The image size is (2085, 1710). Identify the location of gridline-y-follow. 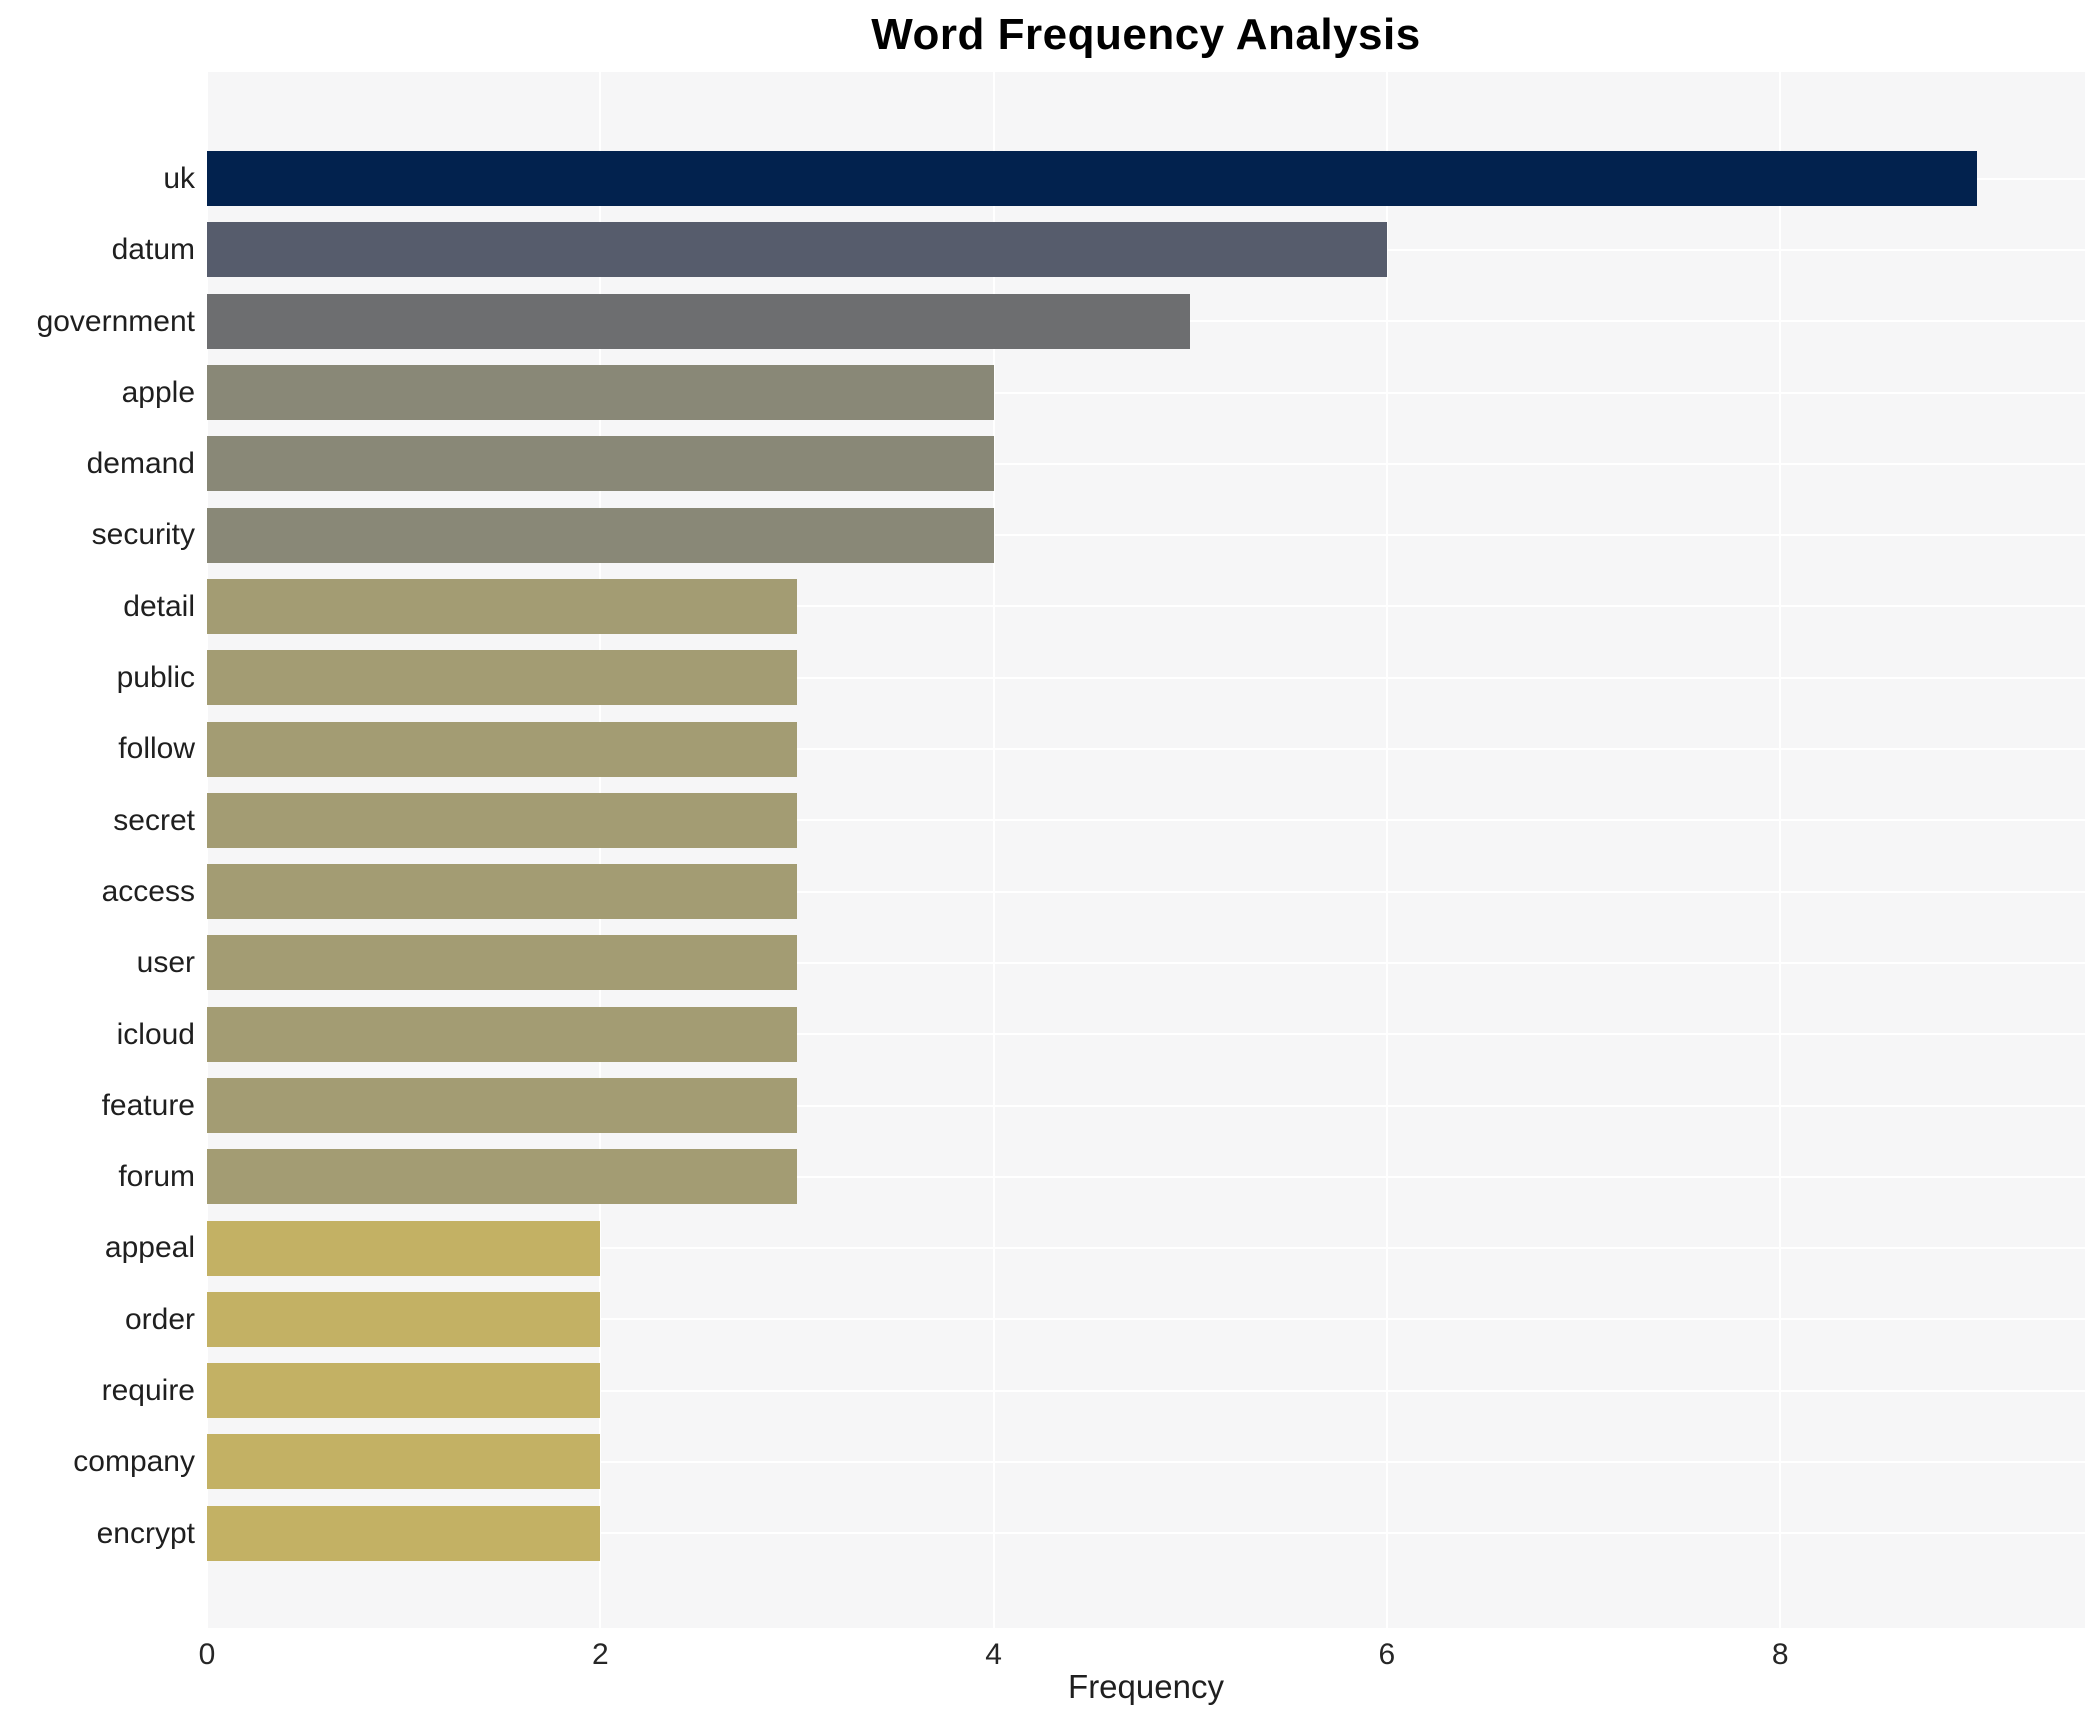
(1146, 749).